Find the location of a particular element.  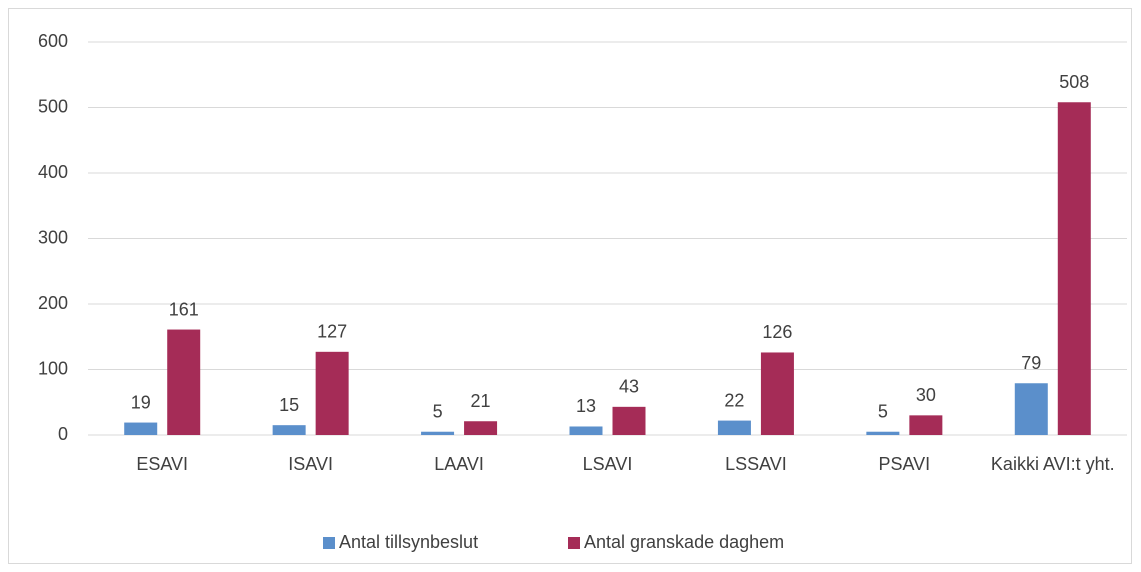

x-tick-label: LAAVI is located at coordinates (459, 464).